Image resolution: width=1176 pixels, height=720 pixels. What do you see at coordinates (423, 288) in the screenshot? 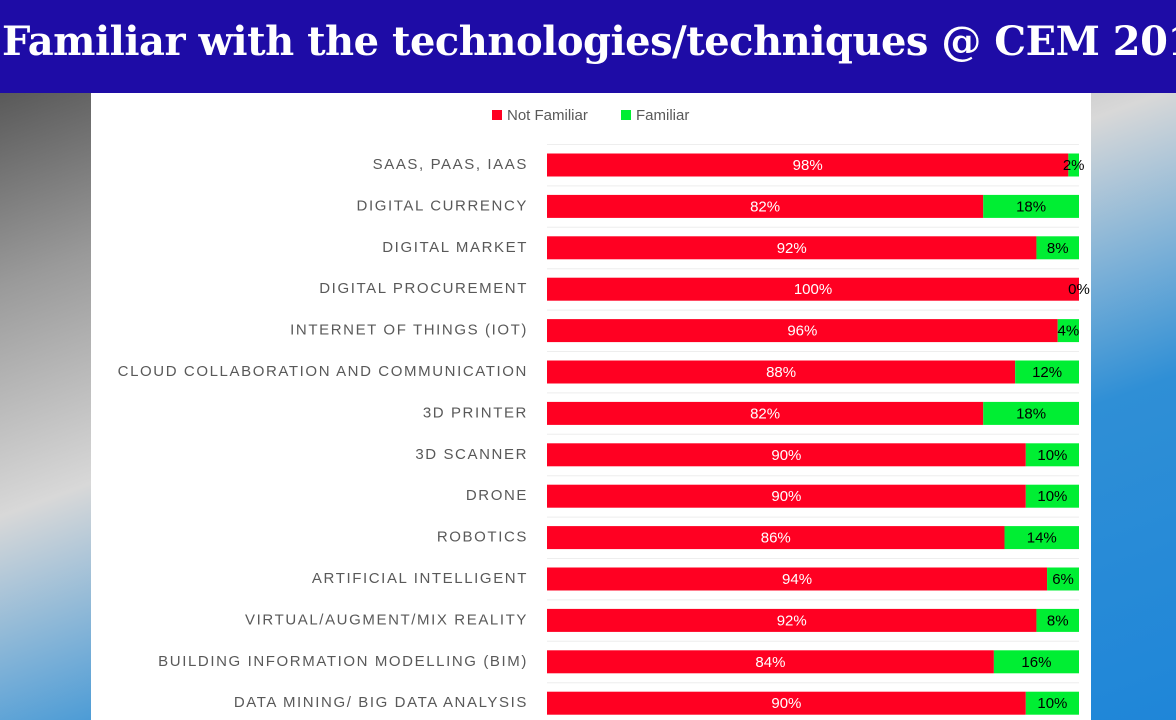
I see `category-label: DIGITAL PROCUREMENT` at bounding box center [423, 288].